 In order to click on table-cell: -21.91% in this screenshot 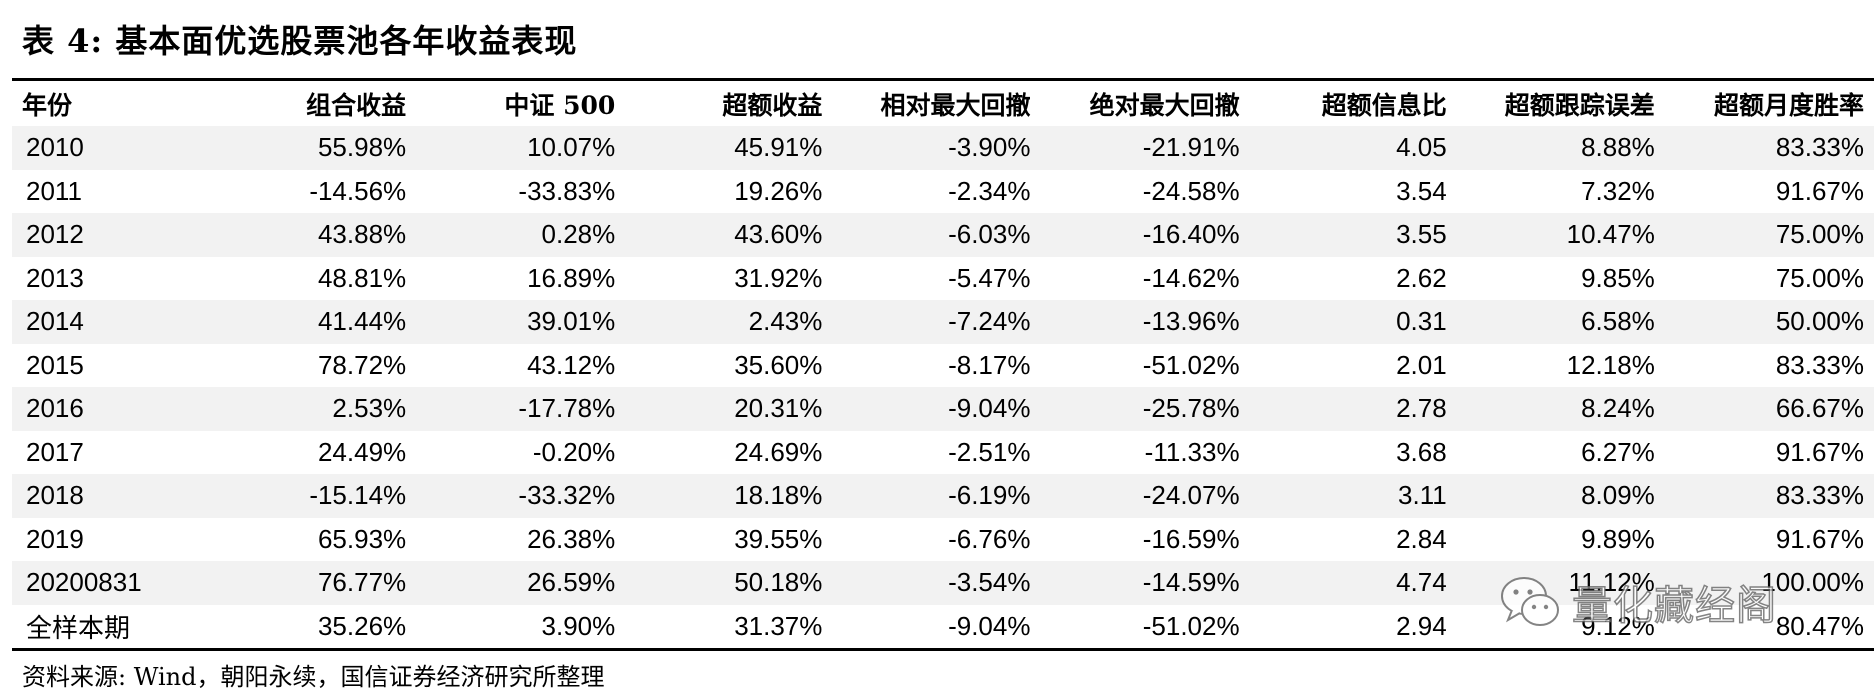, I will do `click(1145, 148)`.